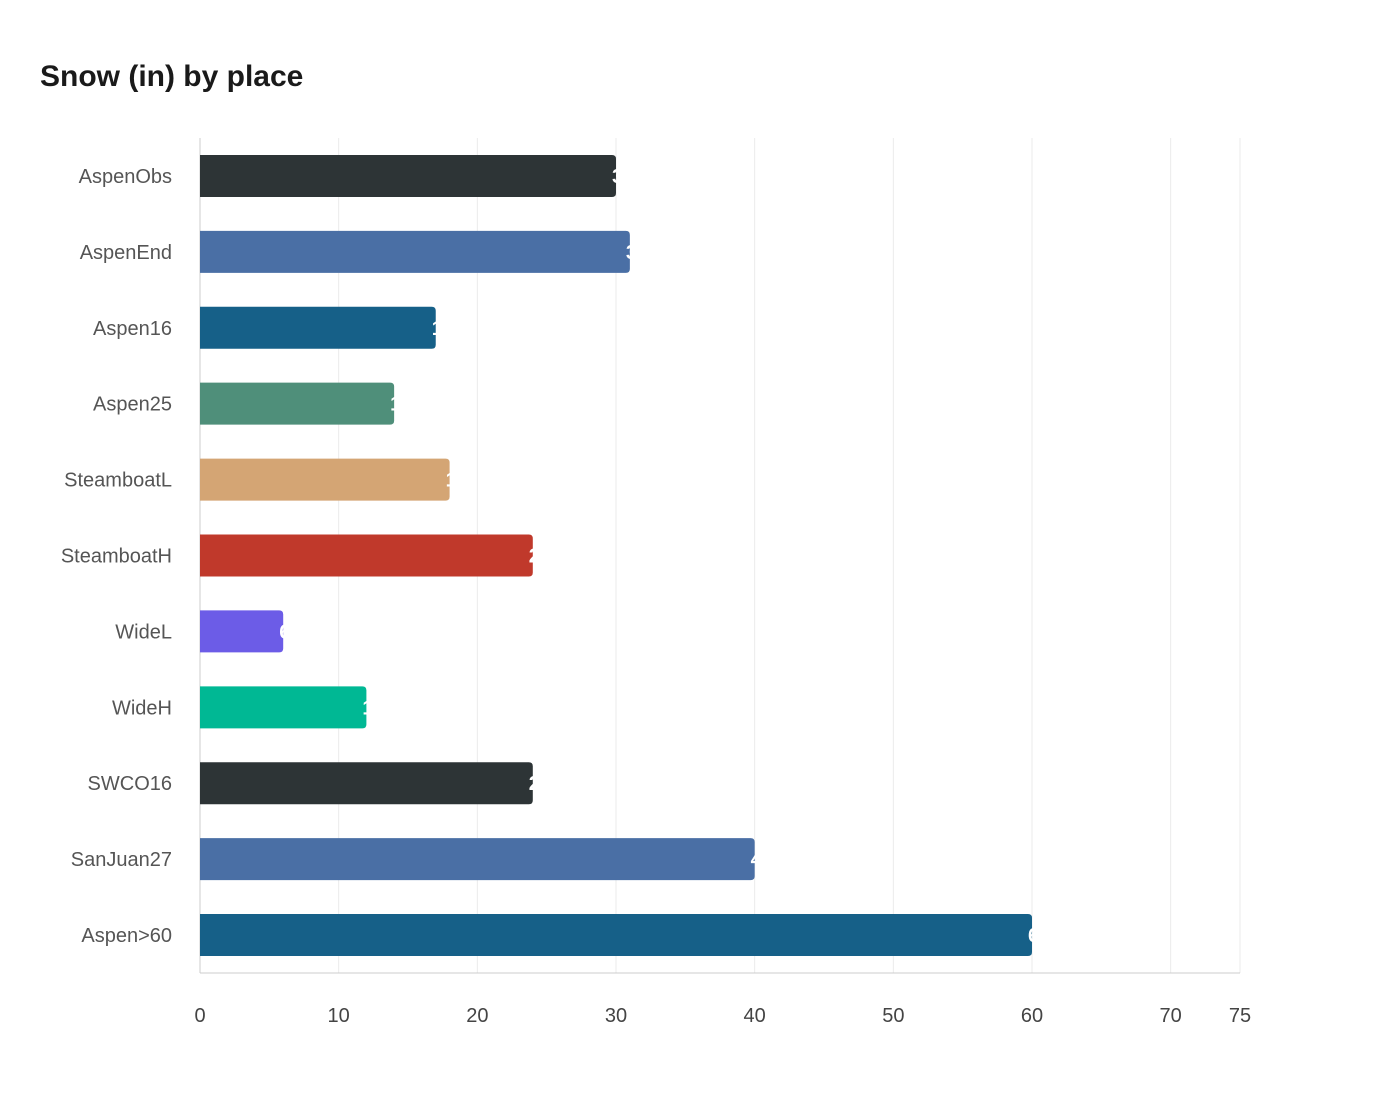  Describe the element at coordinates (401, 405) in the screenshot. I see `data-label: 14` at that location.